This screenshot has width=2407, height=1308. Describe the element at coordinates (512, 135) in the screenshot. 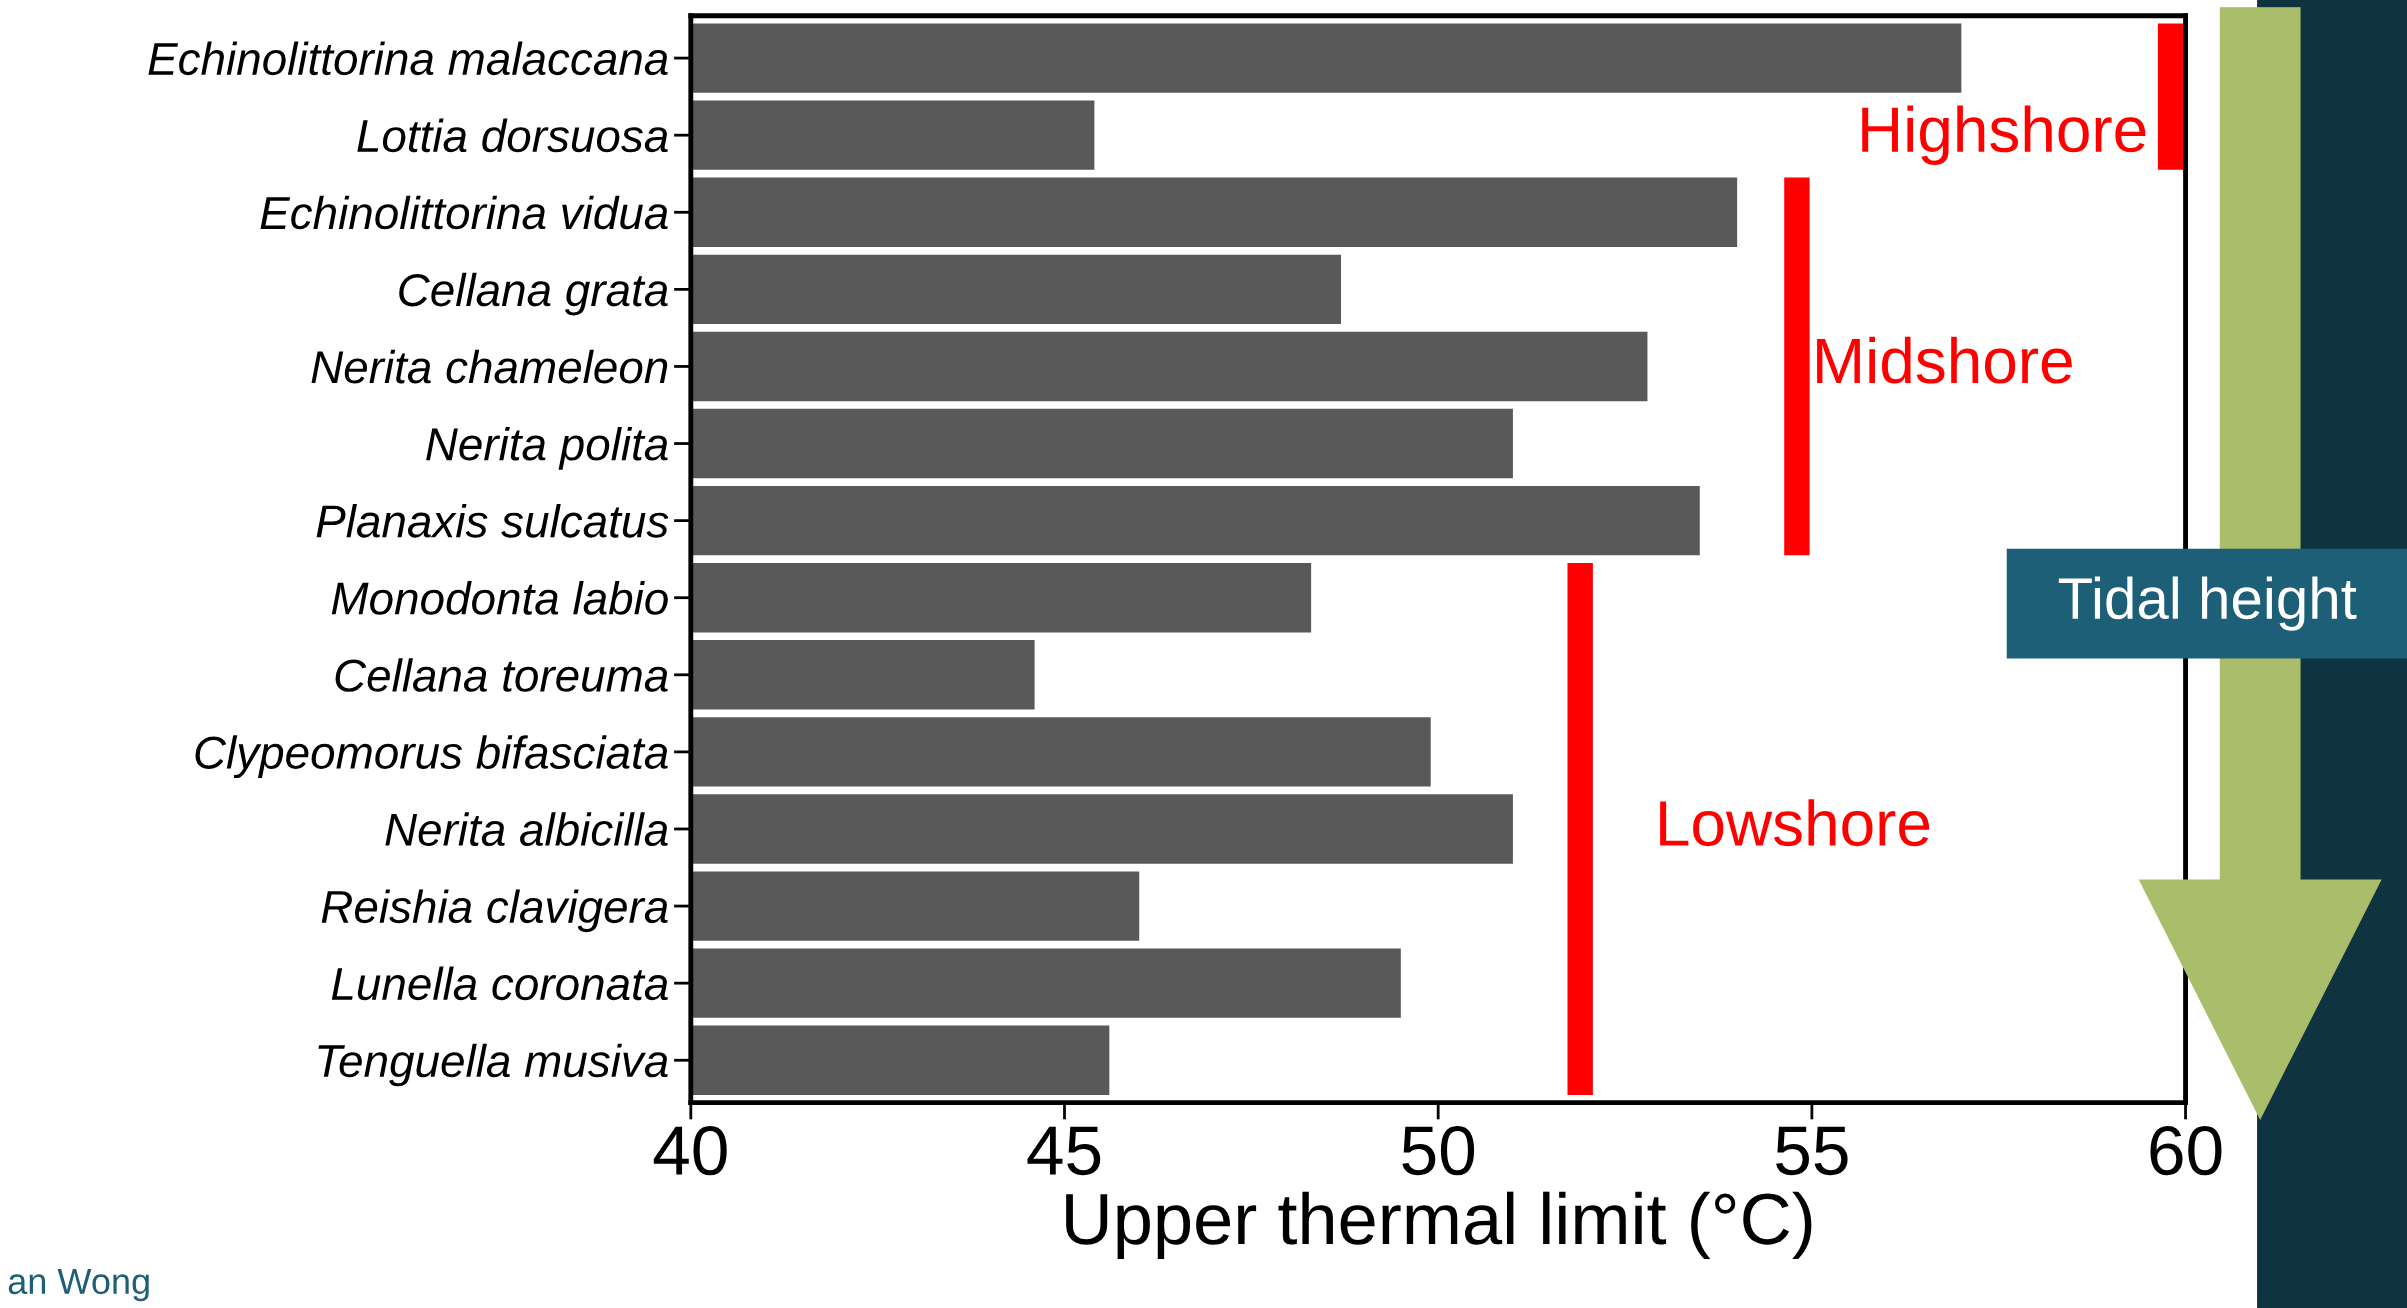

I see `y-tick-label: Lottia dorsuosa` at that location.